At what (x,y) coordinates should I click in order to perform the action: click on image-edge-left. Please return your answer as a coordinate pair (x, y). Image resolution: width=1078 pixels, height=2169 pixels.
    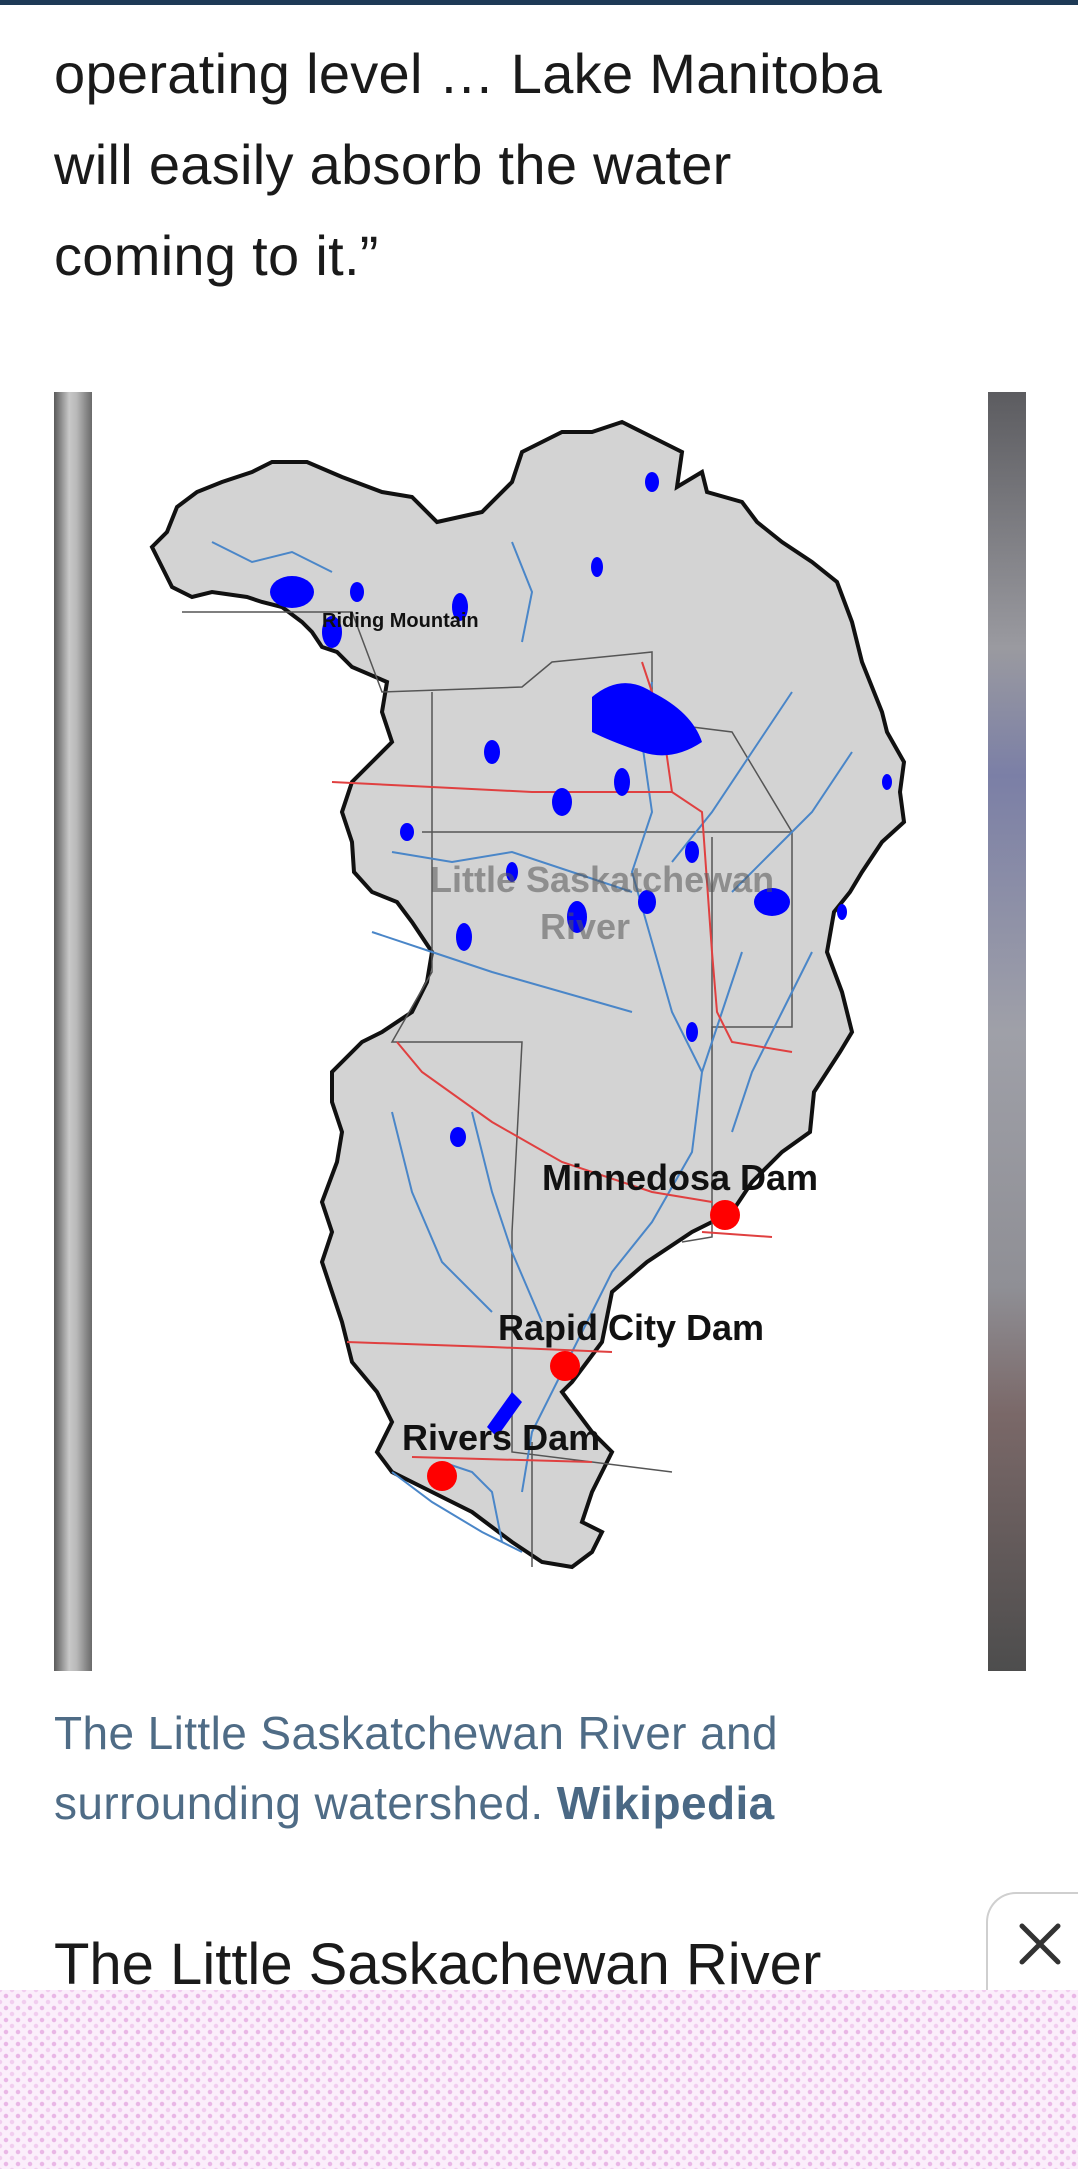
    Looking at the image, I should click on (73, 1031).